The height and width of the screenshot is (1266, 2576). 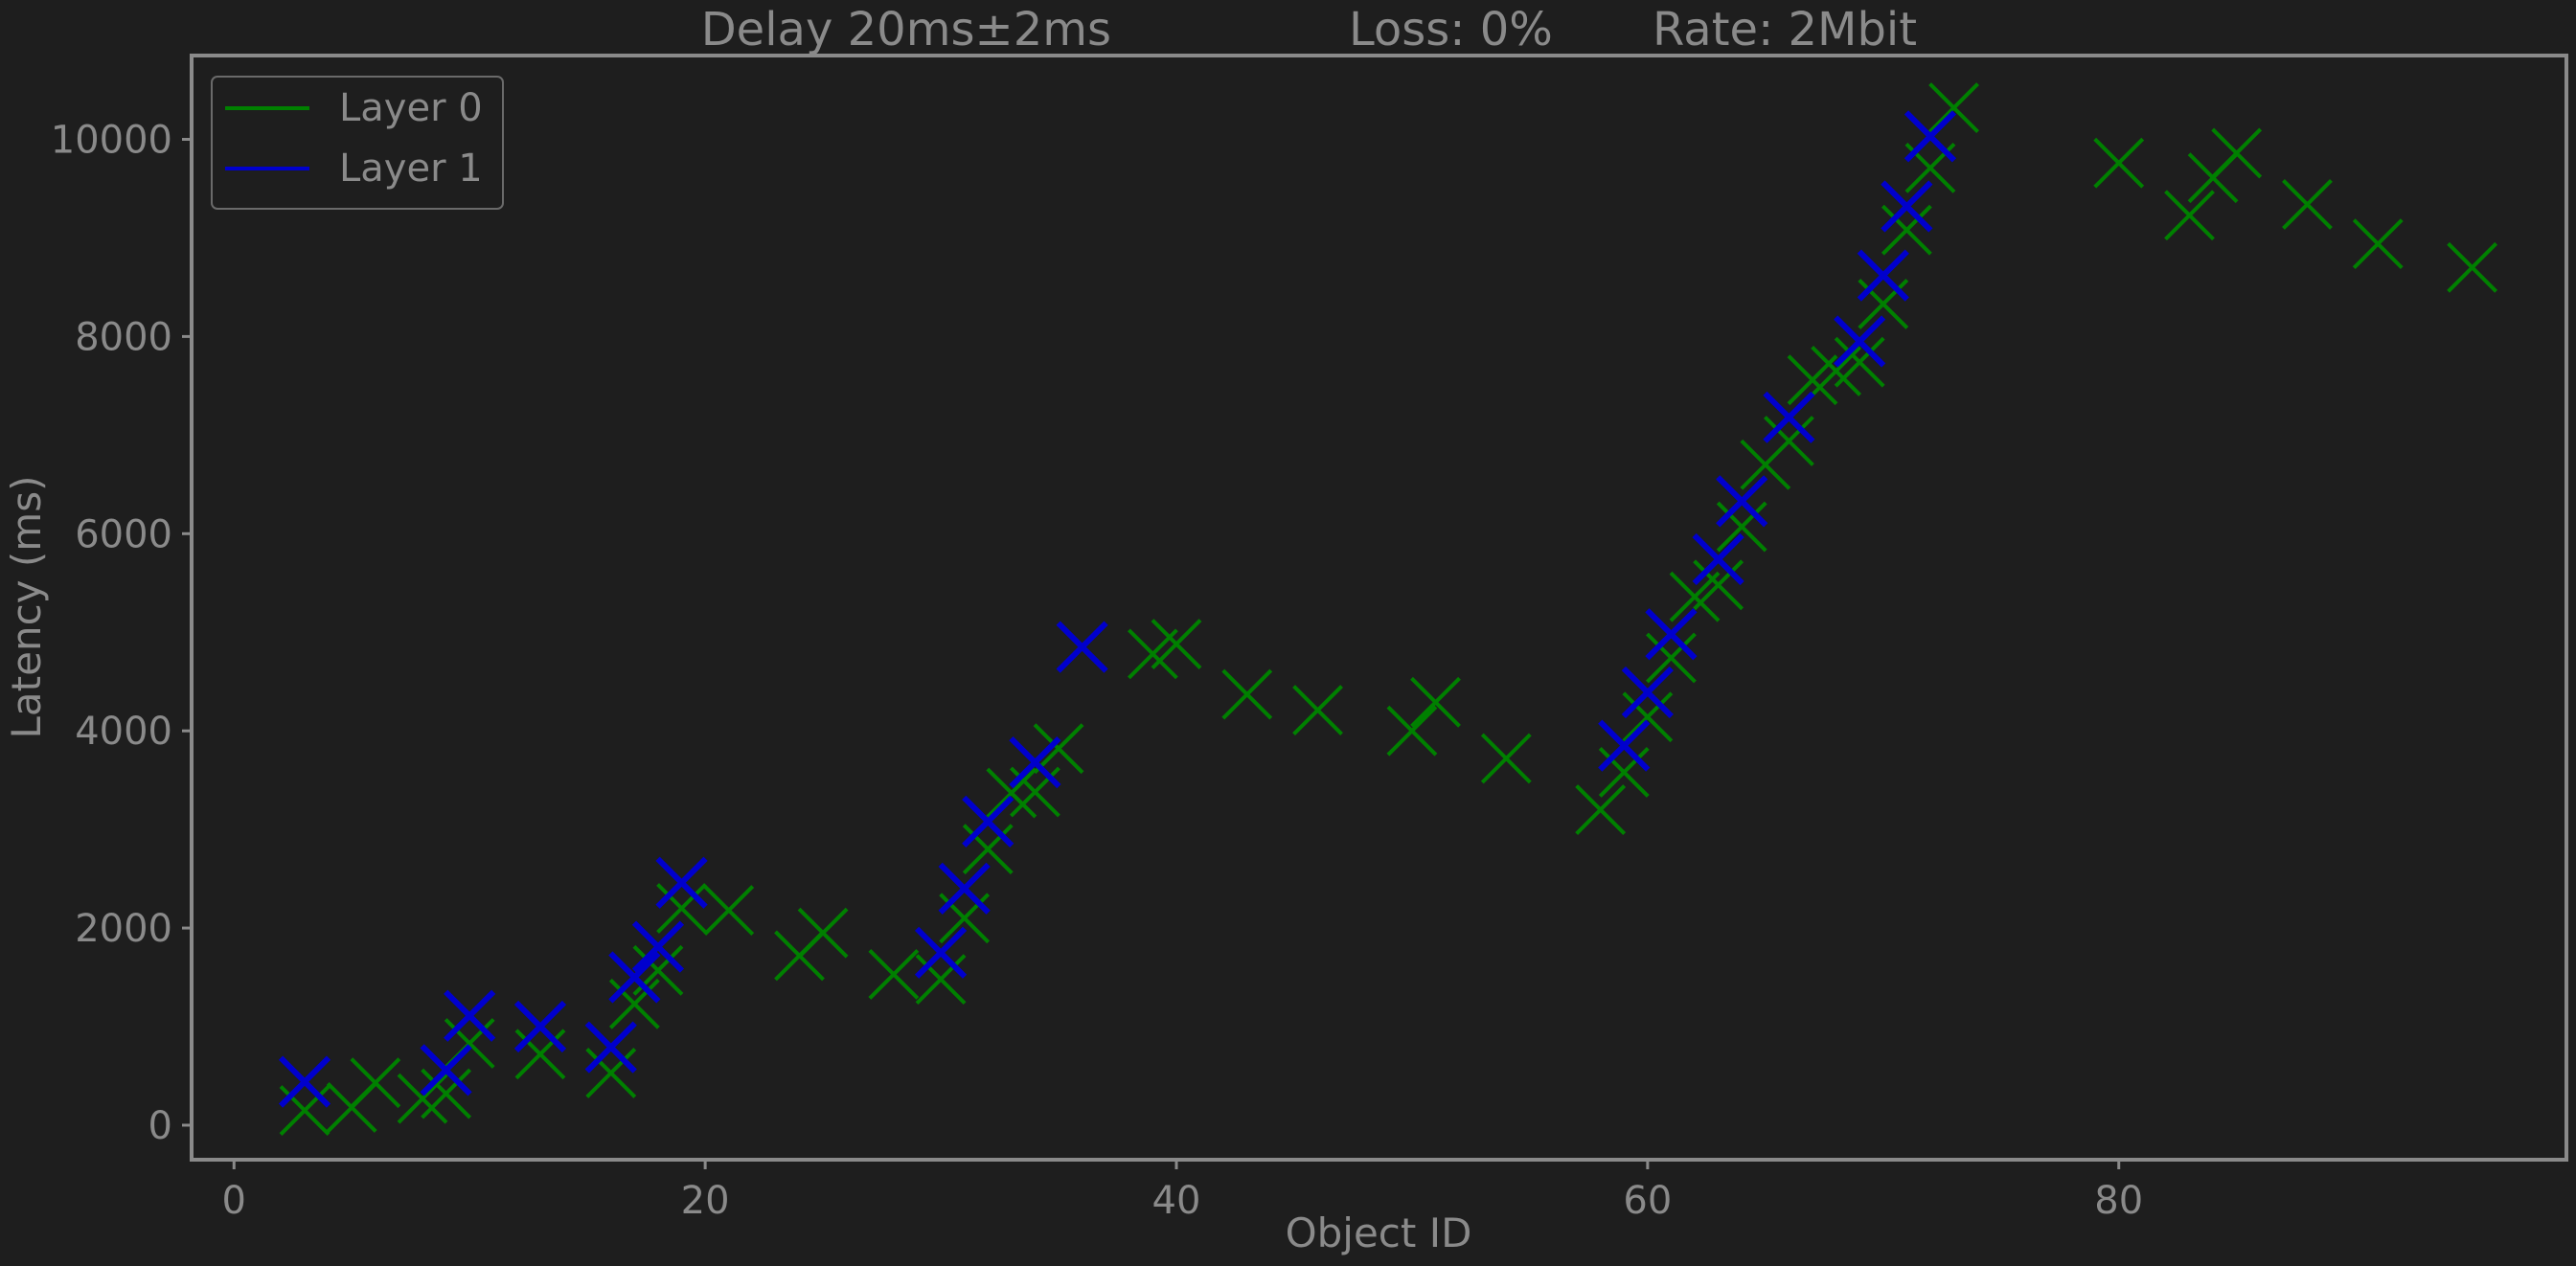 I want to click on title-loss: Loss: 0%, so click(x=1451, y=30).